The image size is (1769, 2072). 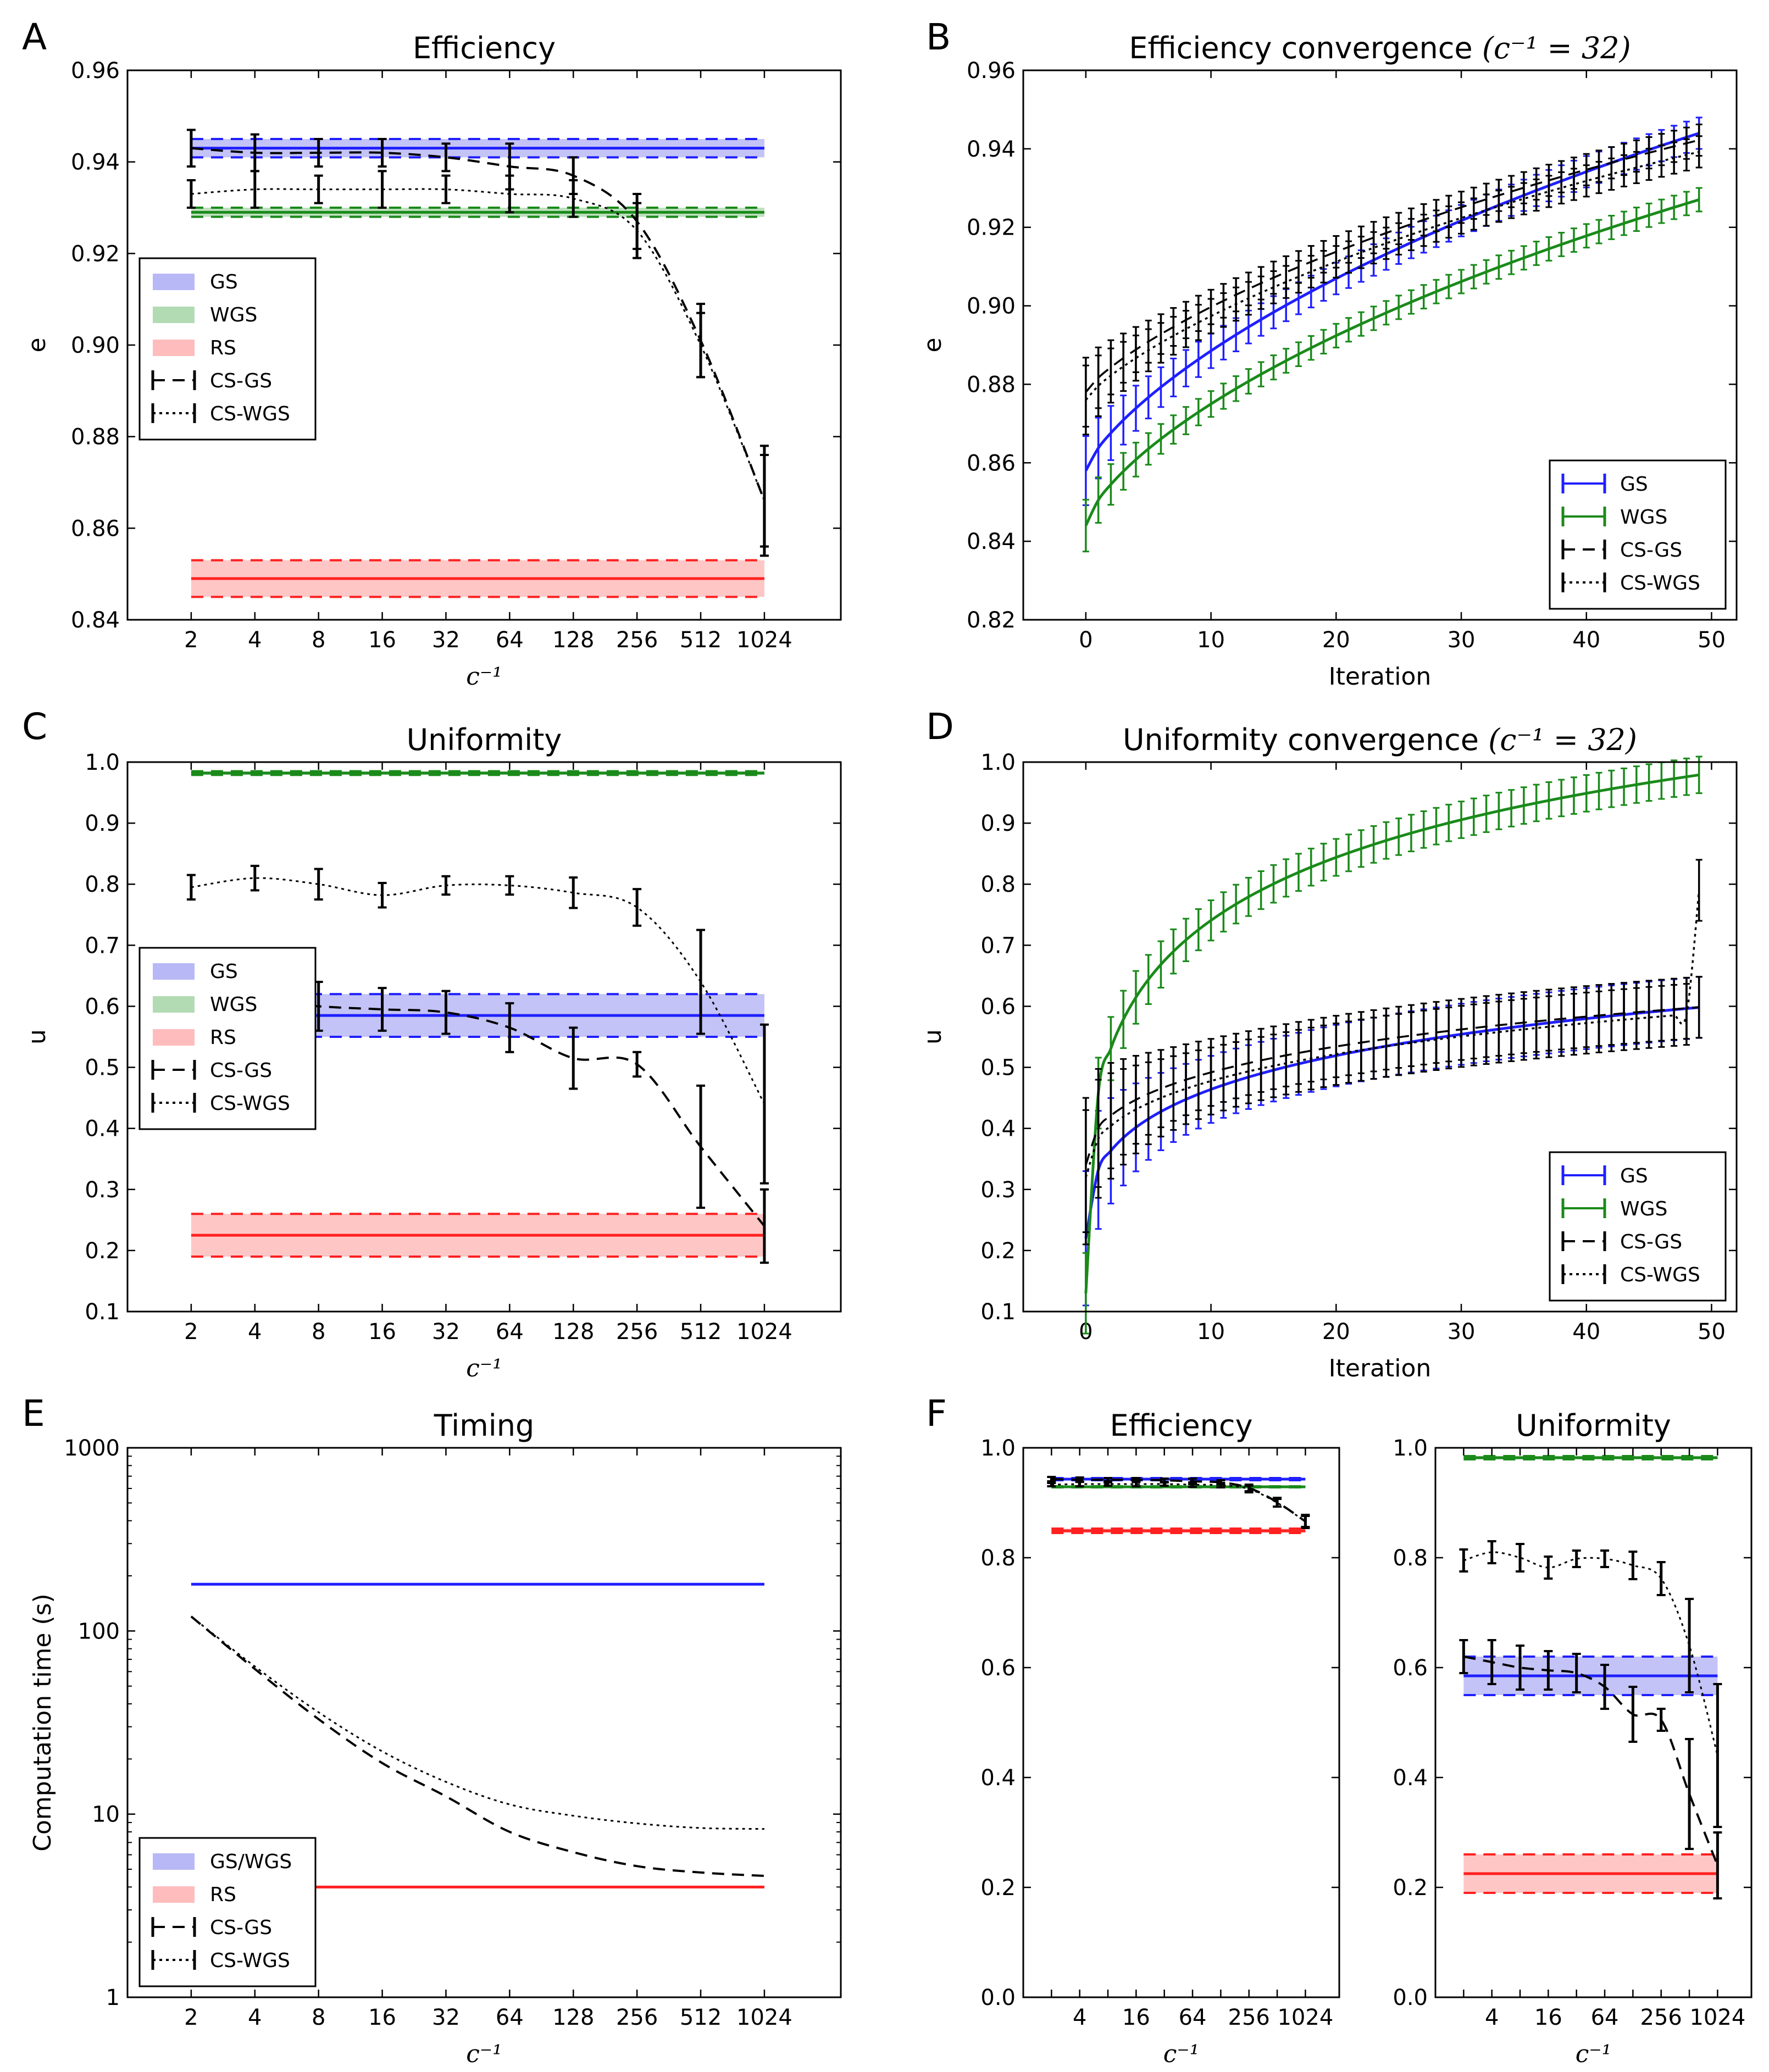 What do you see at coordinates (1211, 640) in the screenshot?
I see `x-tick-label: 10` at bounding box center [1211, 640].